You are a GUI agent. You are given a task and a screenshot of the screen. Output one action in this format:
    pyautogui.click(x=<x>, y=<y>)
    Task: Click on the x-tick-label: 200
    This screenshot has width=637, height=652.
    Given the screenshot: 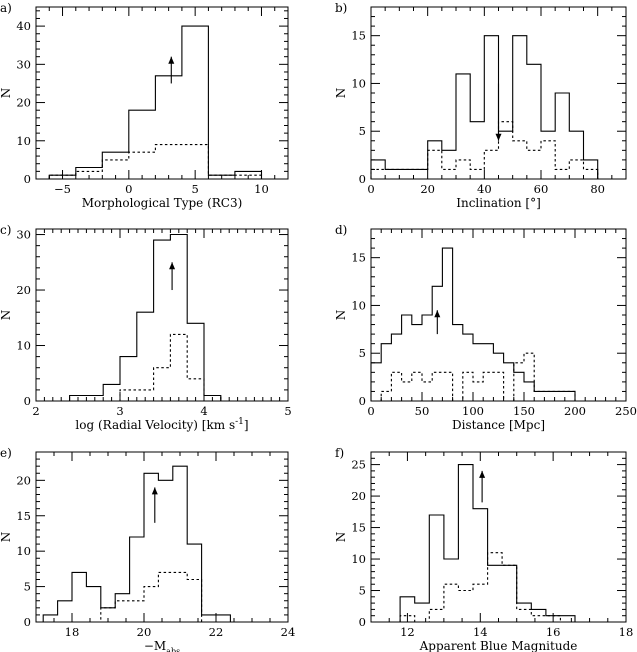 What is the action you would take?
    pyautogui.click(x=575, y=411)
    